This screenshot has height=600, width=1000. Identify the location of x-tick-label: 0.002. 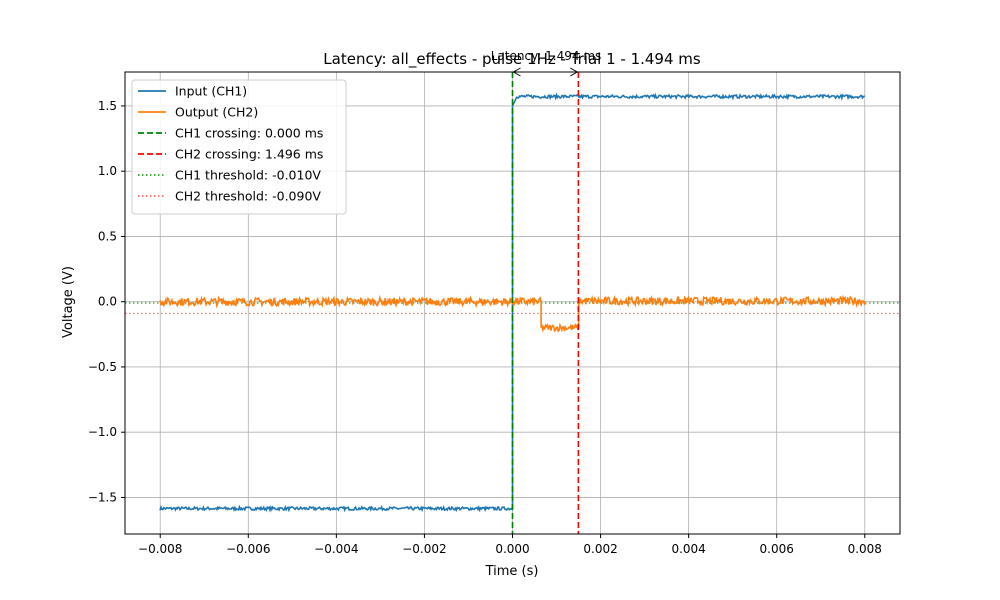
(600, 549).